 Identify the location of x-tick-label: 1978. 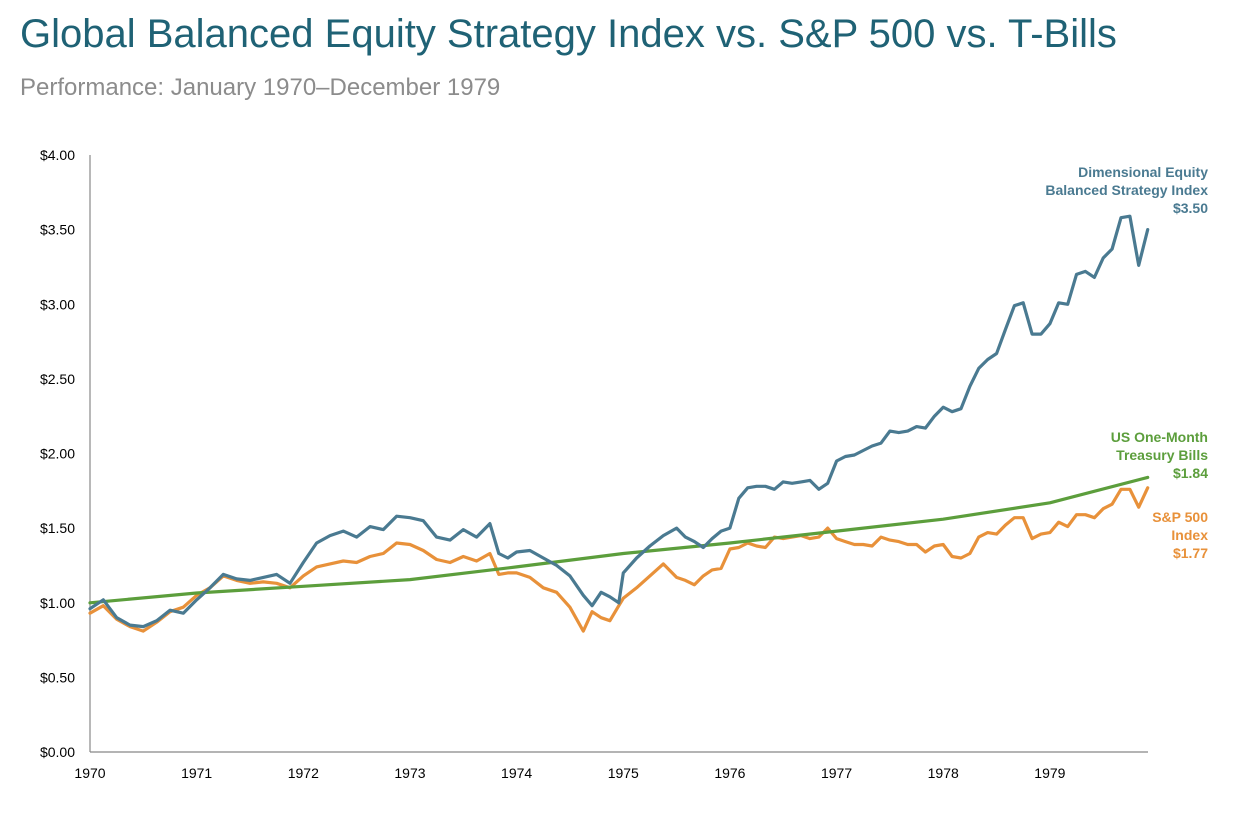
(943, 773).